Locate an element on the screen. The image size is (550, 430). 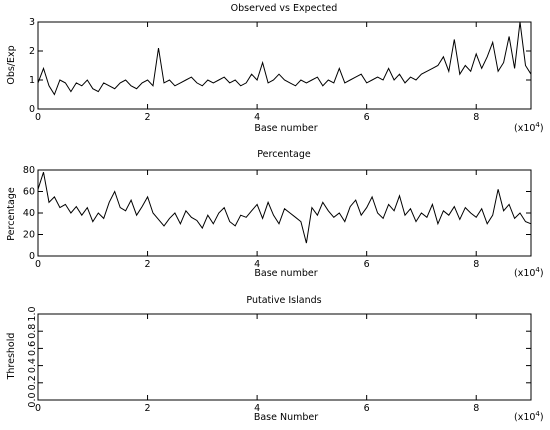
y-tick-label: 0.4 is located at coordinates (32, 365).